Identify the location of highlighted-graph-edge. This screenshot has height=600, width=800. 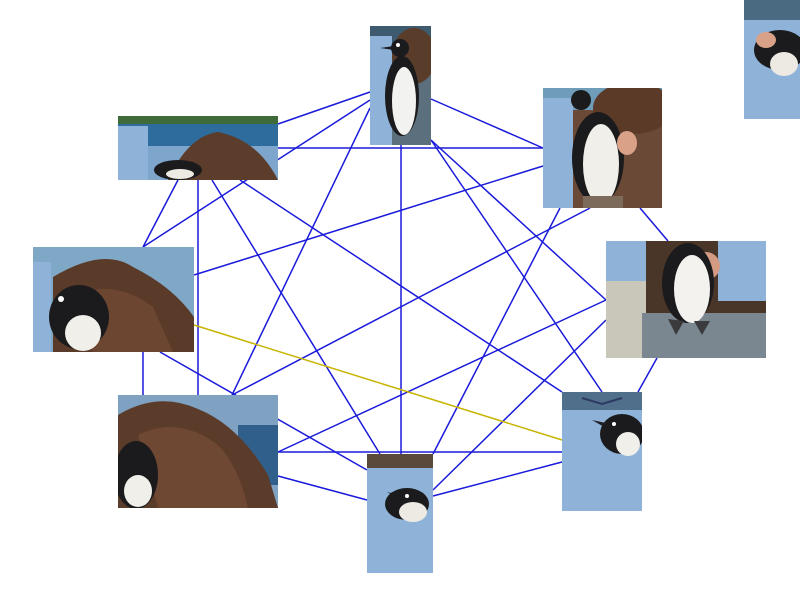
(378, 382).